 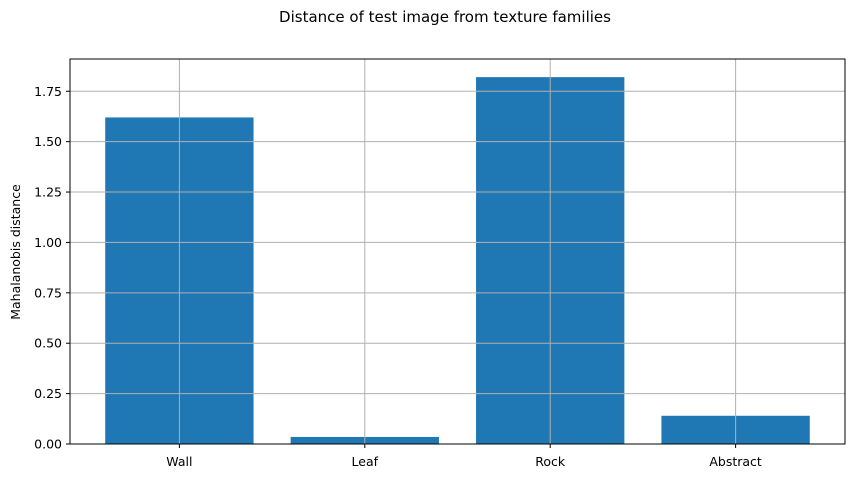 I want to click on y-tick-label: 1.50, so click(x=48, y=141).